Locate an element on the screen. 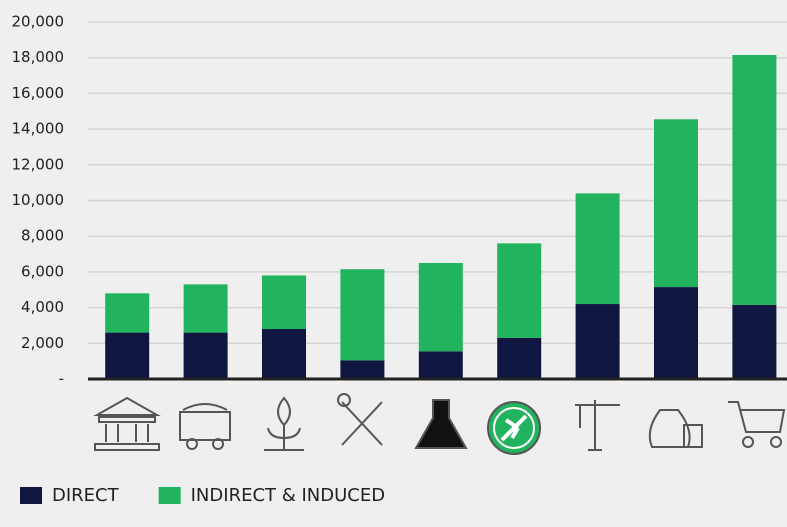  y-tick-label: 2,000 is located at coordinates (42, 343).